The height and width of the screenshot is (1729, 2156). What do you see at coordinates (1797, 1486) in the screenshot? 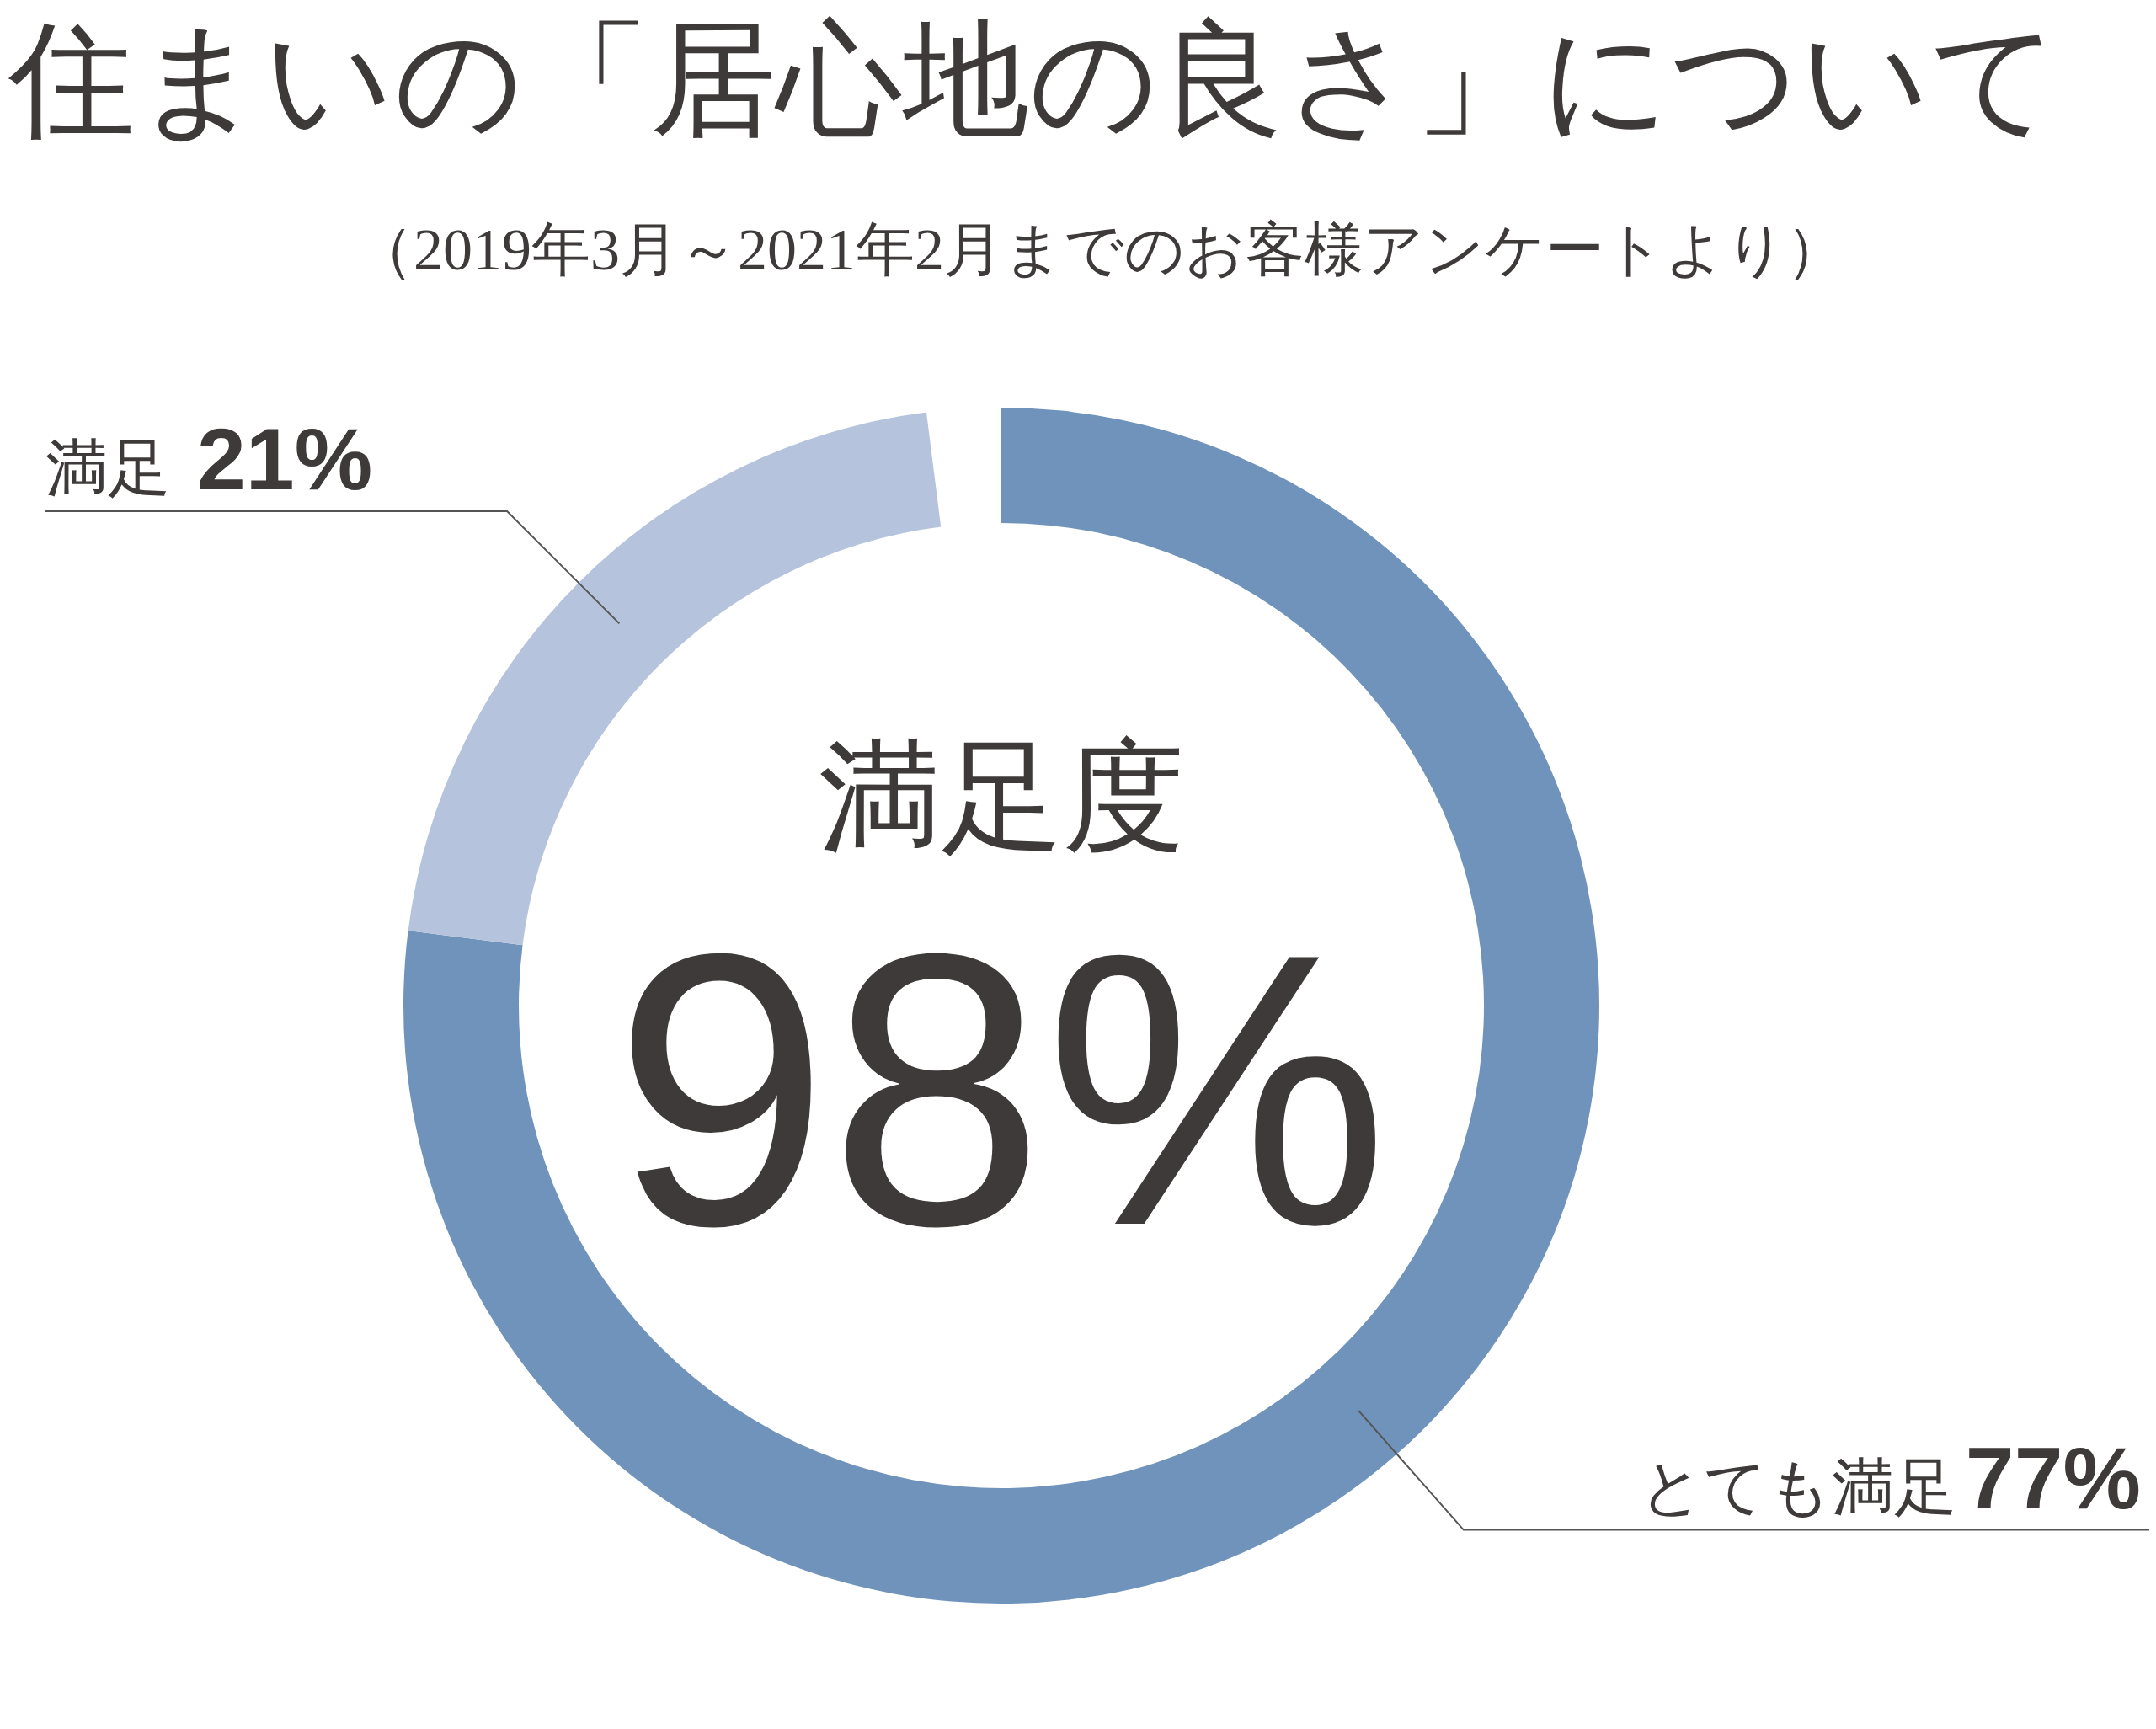
I see `slice-label: とても満足` at bounding box center [1797, 1486].